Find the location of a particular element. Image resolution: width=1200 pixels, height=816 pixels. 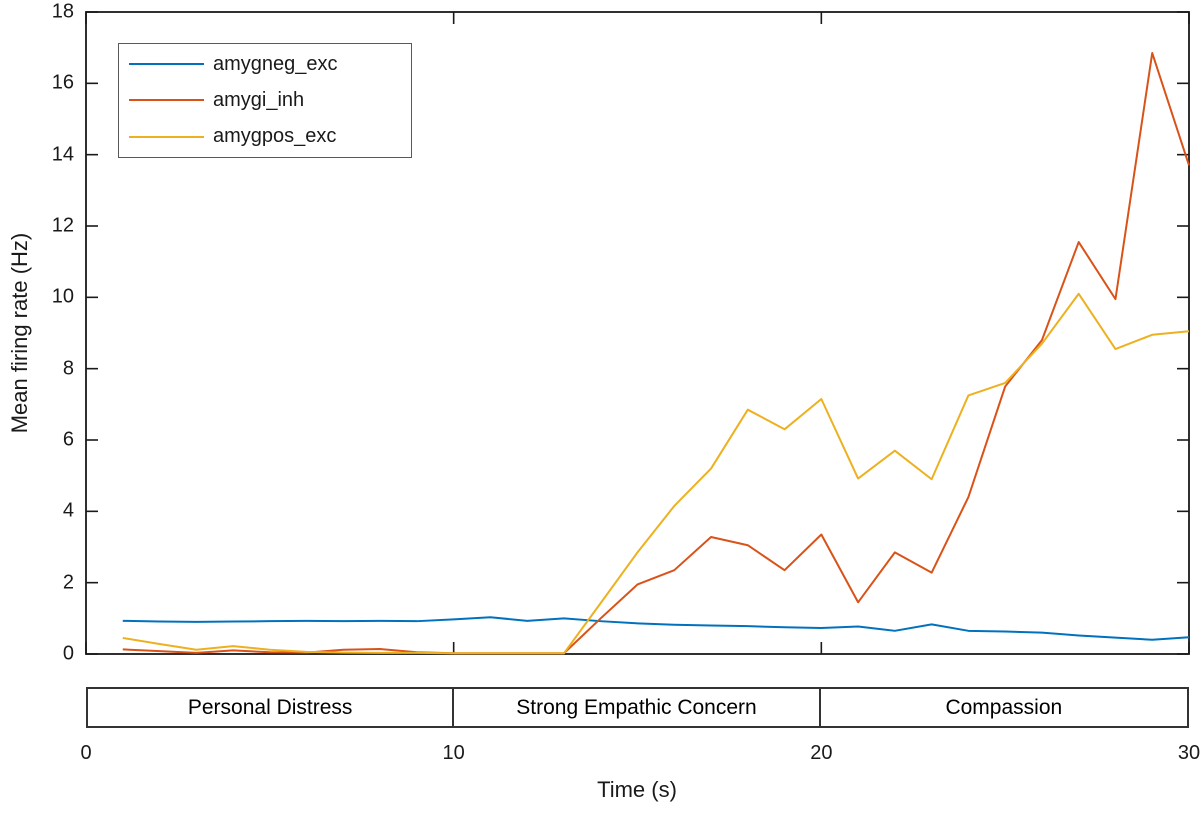

x-tick-label: 30 is located at coordinates (1188, 753).